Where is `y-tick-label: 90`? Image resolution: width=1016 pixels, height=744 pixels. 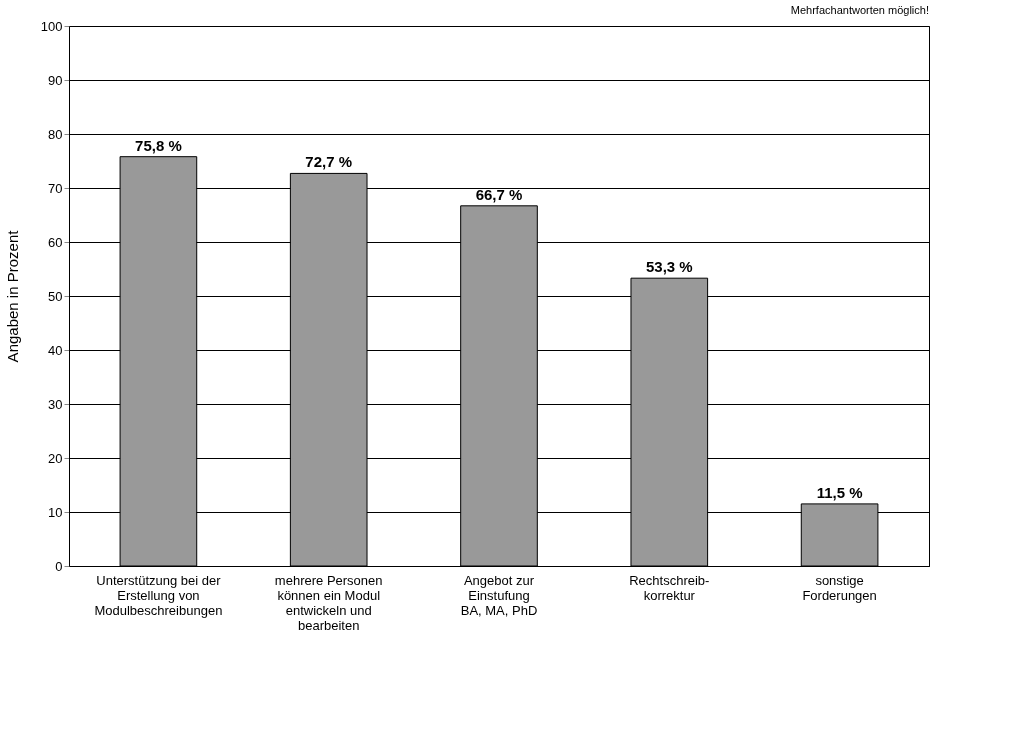
y-tick-label: 90 is located at coordinates (55, 80).